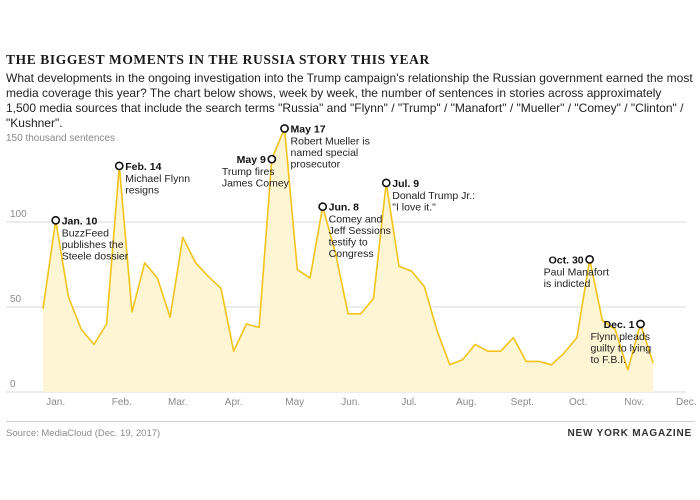  I want to click on y-tick-label: 50, so click(16, 299).